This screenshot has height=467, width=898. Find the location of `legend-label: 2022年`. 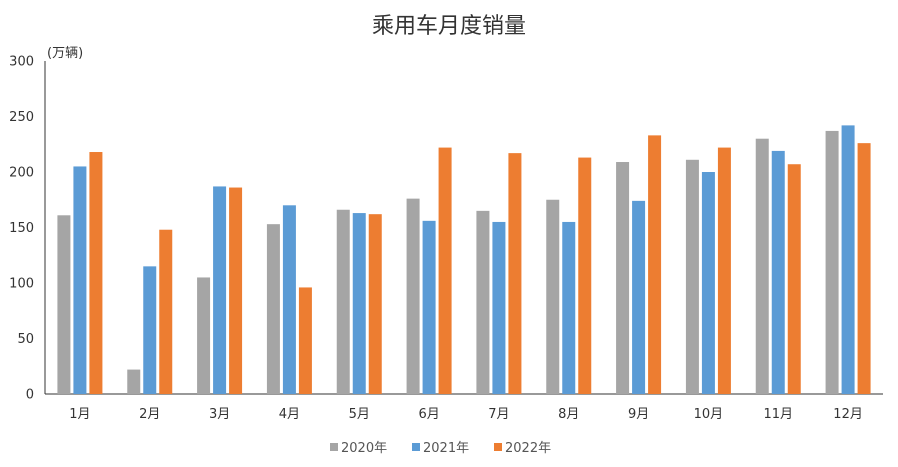

legend-label: 2022年 is located at coordinates (528, 448).